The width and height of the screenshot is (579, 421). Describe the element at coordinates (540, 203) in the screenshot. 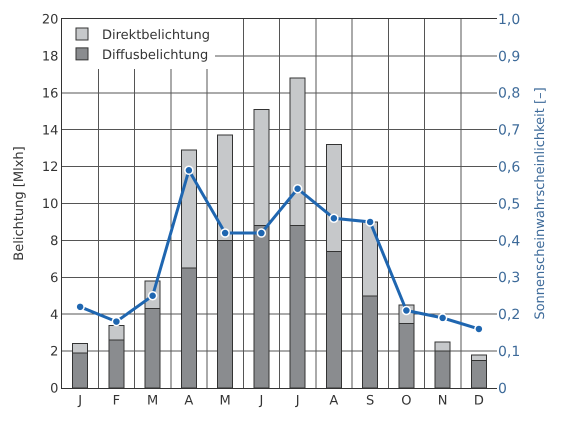

I see `y2-axis-title: Sonnenscheinwahrscheinlichkeit [–]` at that location.